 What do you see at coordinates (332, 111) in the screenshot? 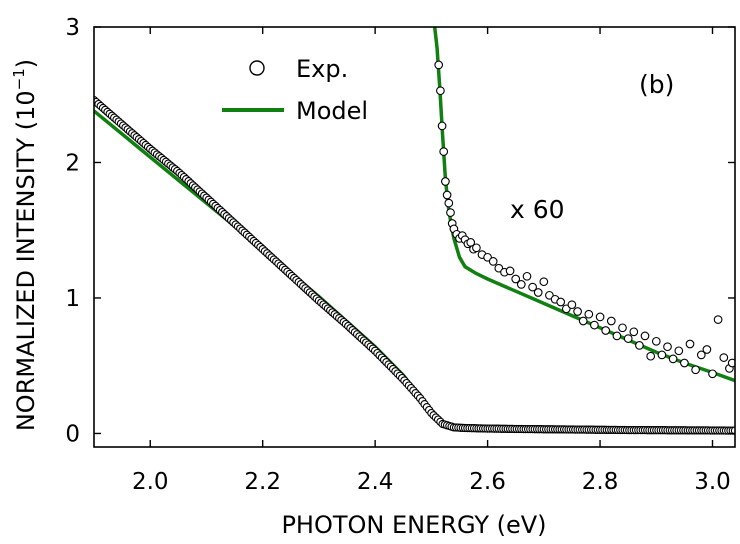
I see `legend-model-label: Model` at bounding box center [332, 111].